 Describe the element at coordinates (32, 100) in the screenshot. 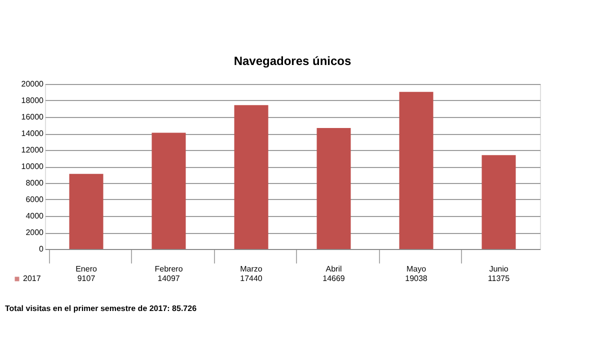

I see `y-tick-label: 18000` at that location.